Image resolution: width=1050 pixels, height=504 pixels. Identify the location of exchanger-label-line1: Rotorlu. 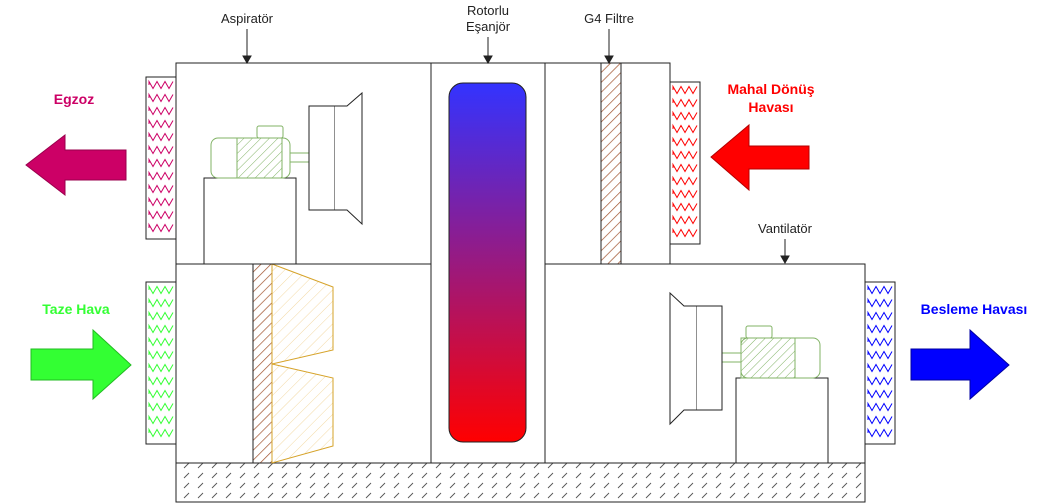
(488, 10).